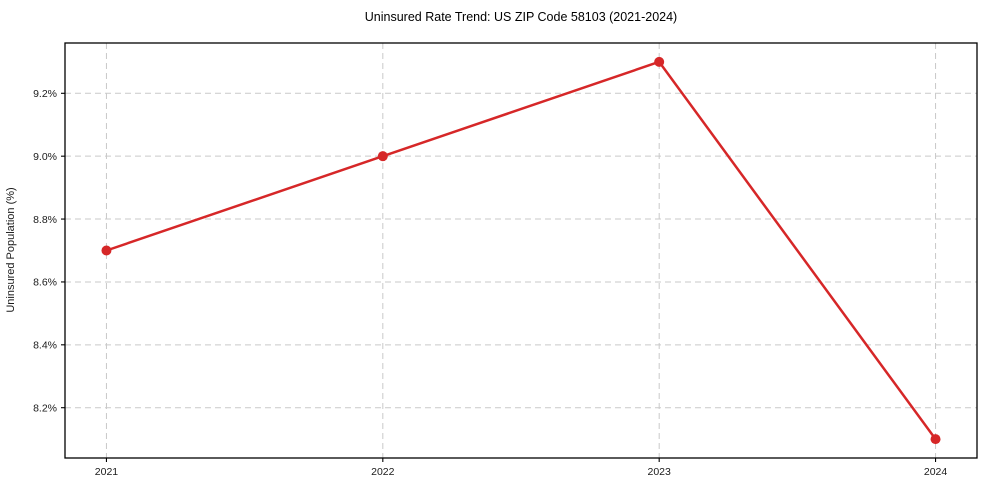 The height and width of the screenshot is (490, 989). Describe the element at coordinates (107, 472) in the screenshot. I see `x-tick-label: 2021` at that location.